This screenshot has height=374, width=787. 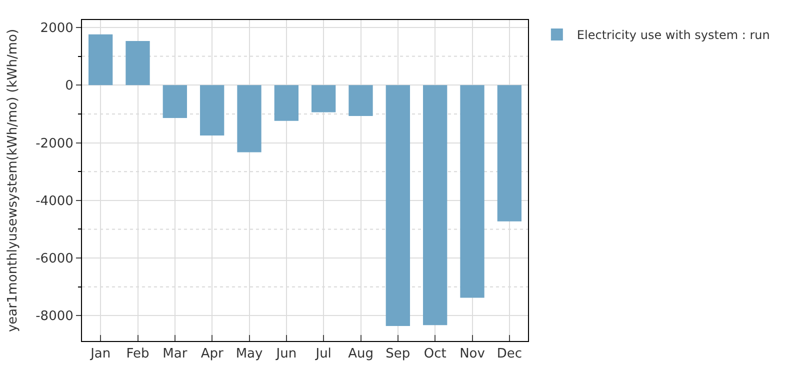 What do you see at coordinates (249, 354) in the screenshot?
I see `x-tick-label: May` at bounding box center [249, 354].